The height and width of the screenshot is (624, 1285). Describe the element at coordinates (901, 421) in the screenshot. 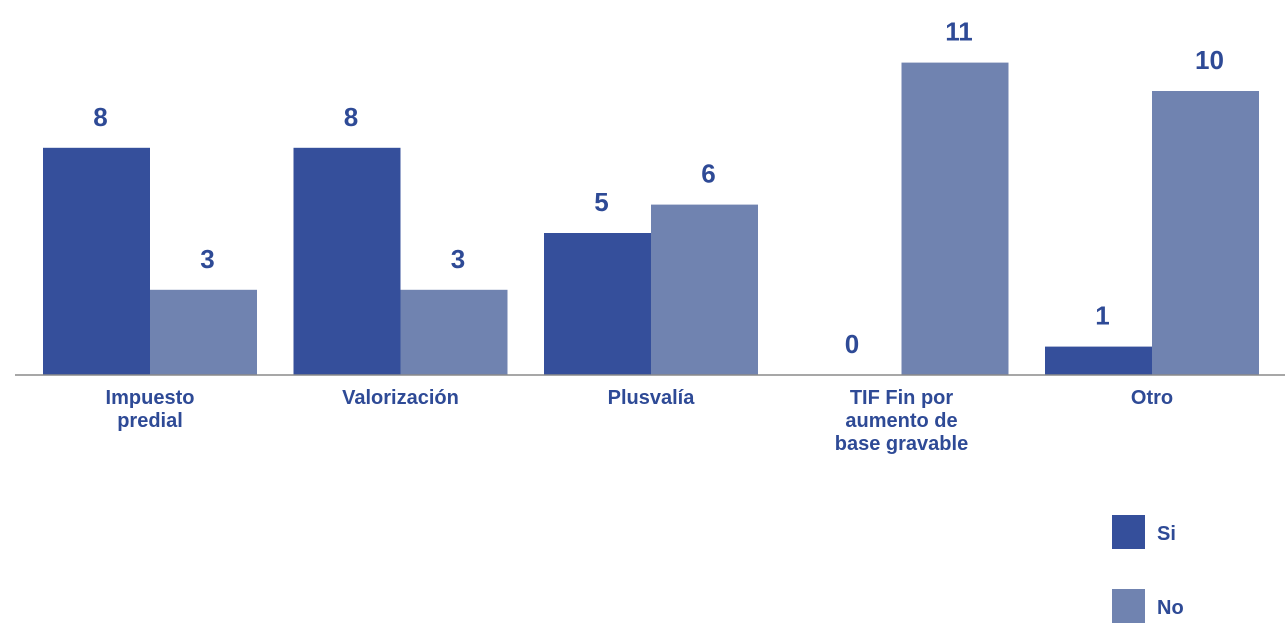

I see `x-tick-label: TIF Fin por aumento de base gravable` at that location.